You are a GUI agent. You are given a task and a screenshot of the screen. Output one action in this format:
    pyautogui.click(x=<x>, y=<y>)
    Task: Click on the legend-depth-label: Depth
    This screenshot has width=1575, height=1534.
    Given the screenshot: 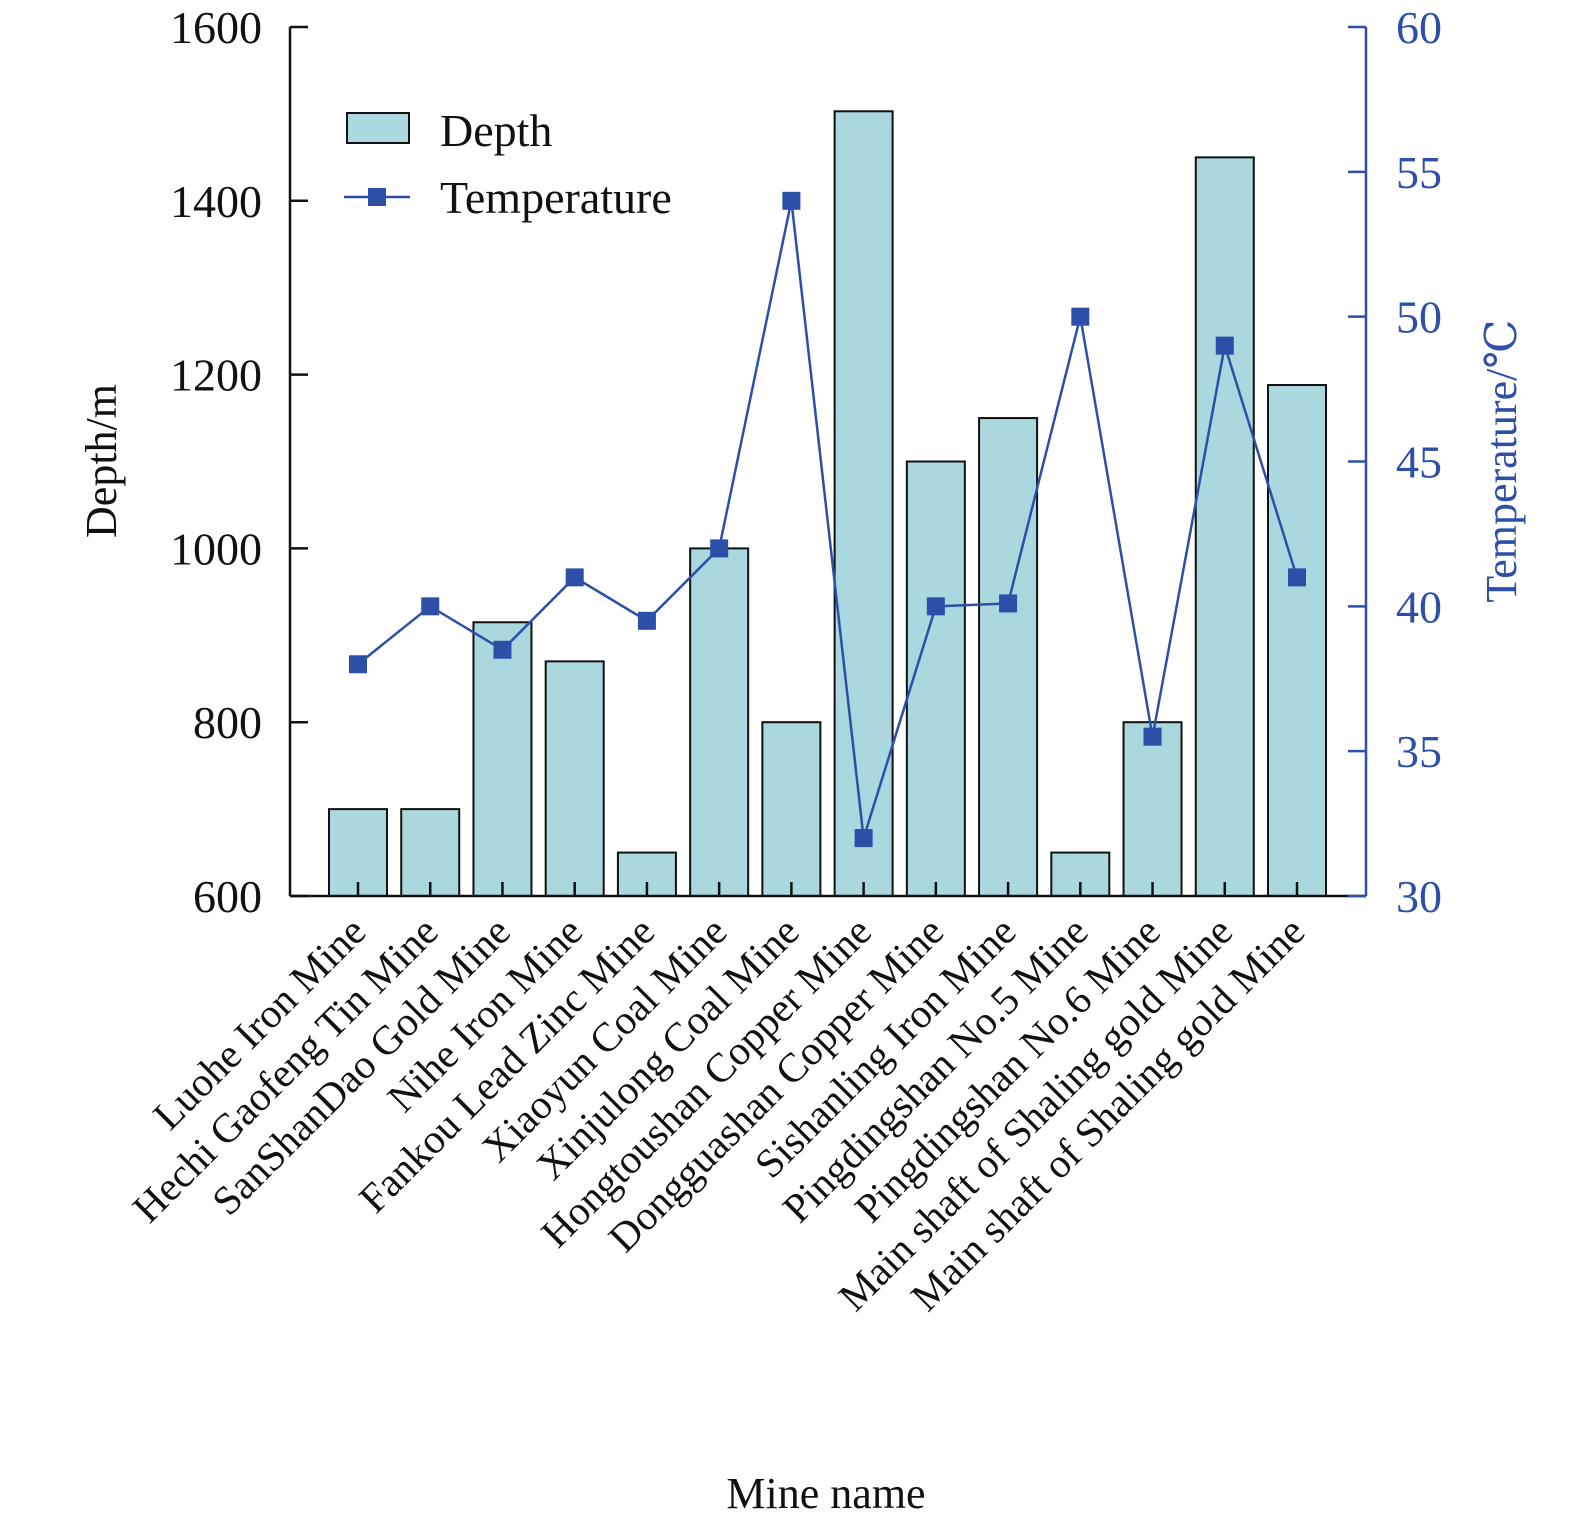 What is the action you would take?
    pyautogui.click(x=496, y=130)
    